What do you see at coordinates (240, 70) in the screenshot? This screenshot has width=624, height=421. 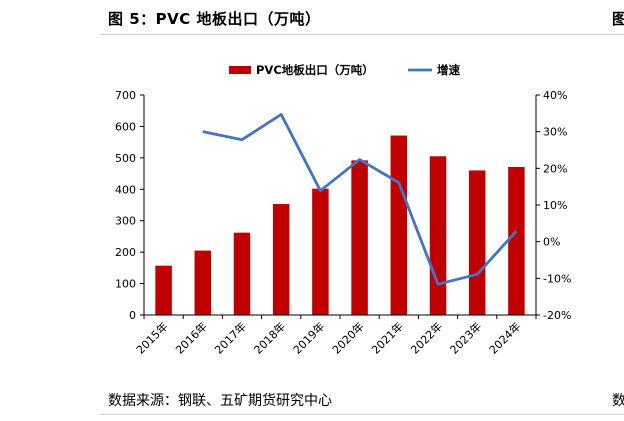 I see `legend-bar-swatch` at bounding box center [240, 70].